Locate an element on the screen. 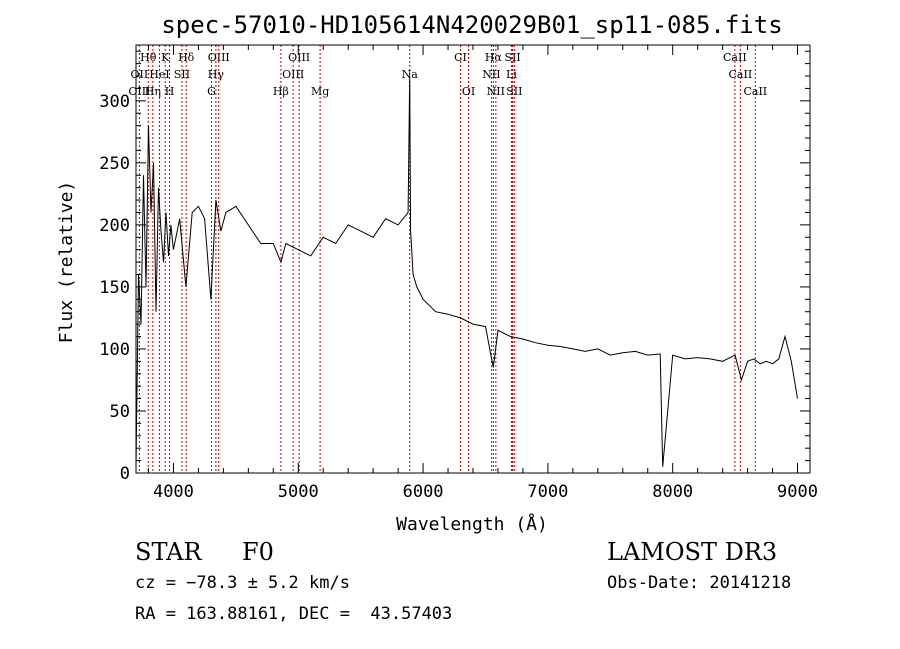 The width and height of the screenshot is (900, 649). line-label: CI is located at coordinates (460, 57).